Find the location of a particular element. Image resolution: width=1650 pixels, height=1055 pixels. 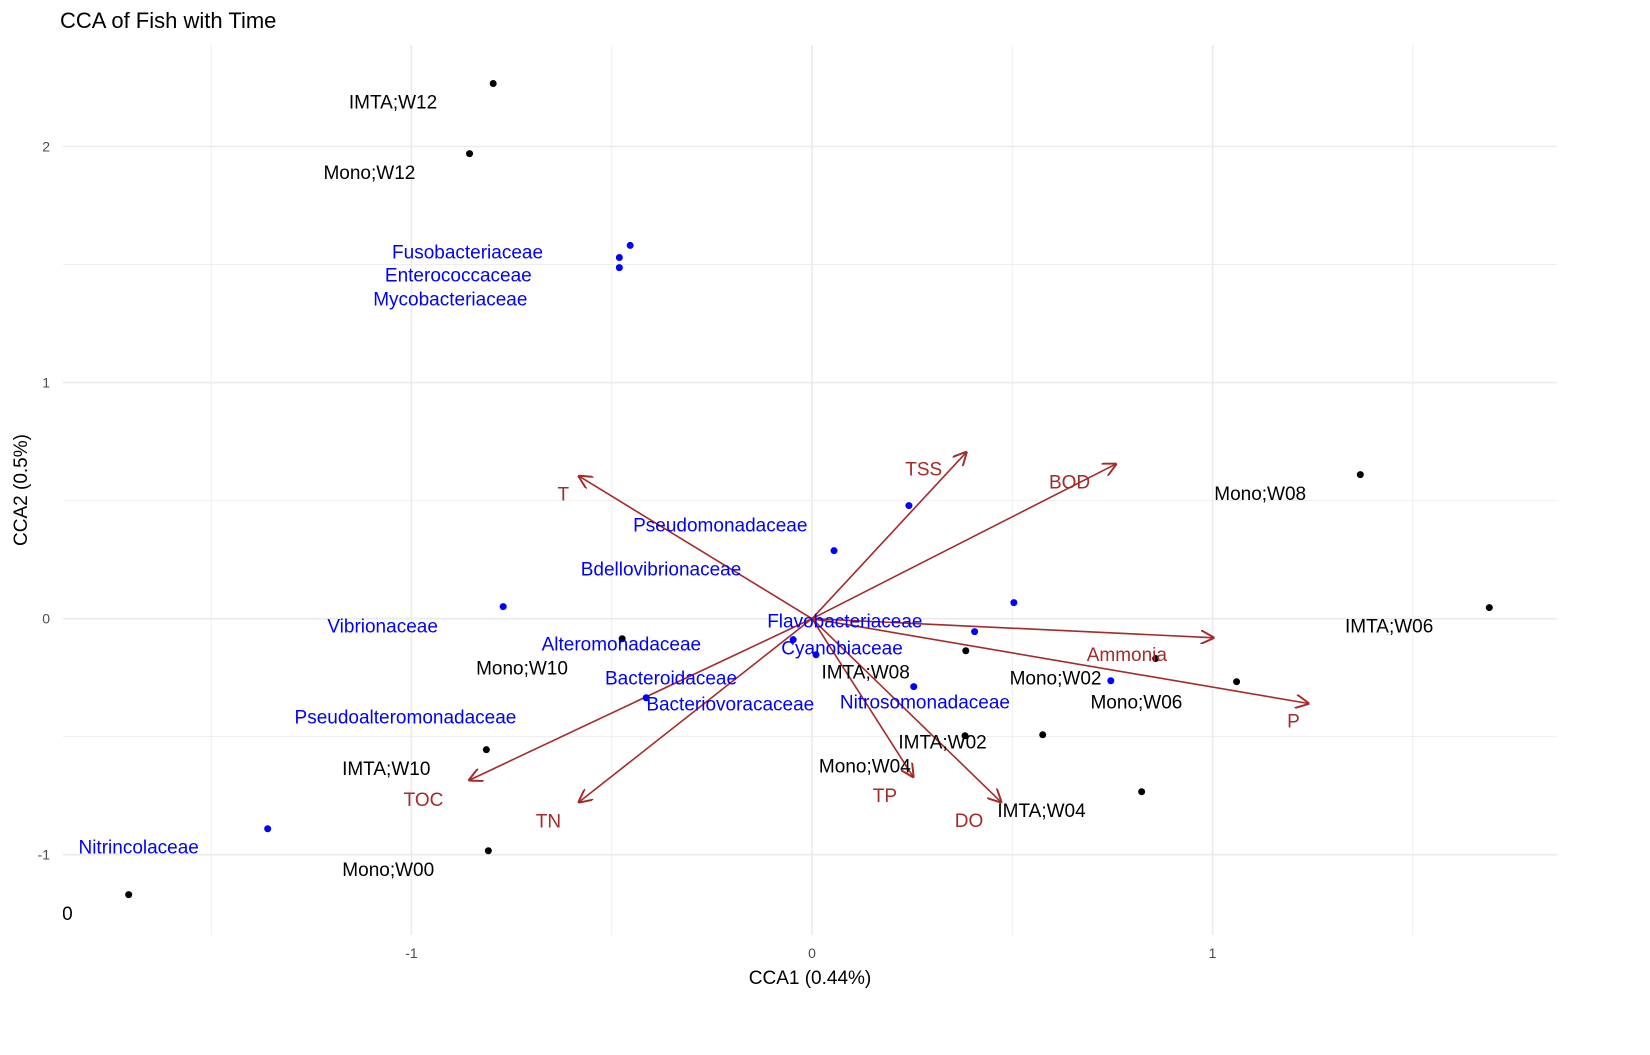

species-label: Enterococcaceae is located at coordinates (458, 276).